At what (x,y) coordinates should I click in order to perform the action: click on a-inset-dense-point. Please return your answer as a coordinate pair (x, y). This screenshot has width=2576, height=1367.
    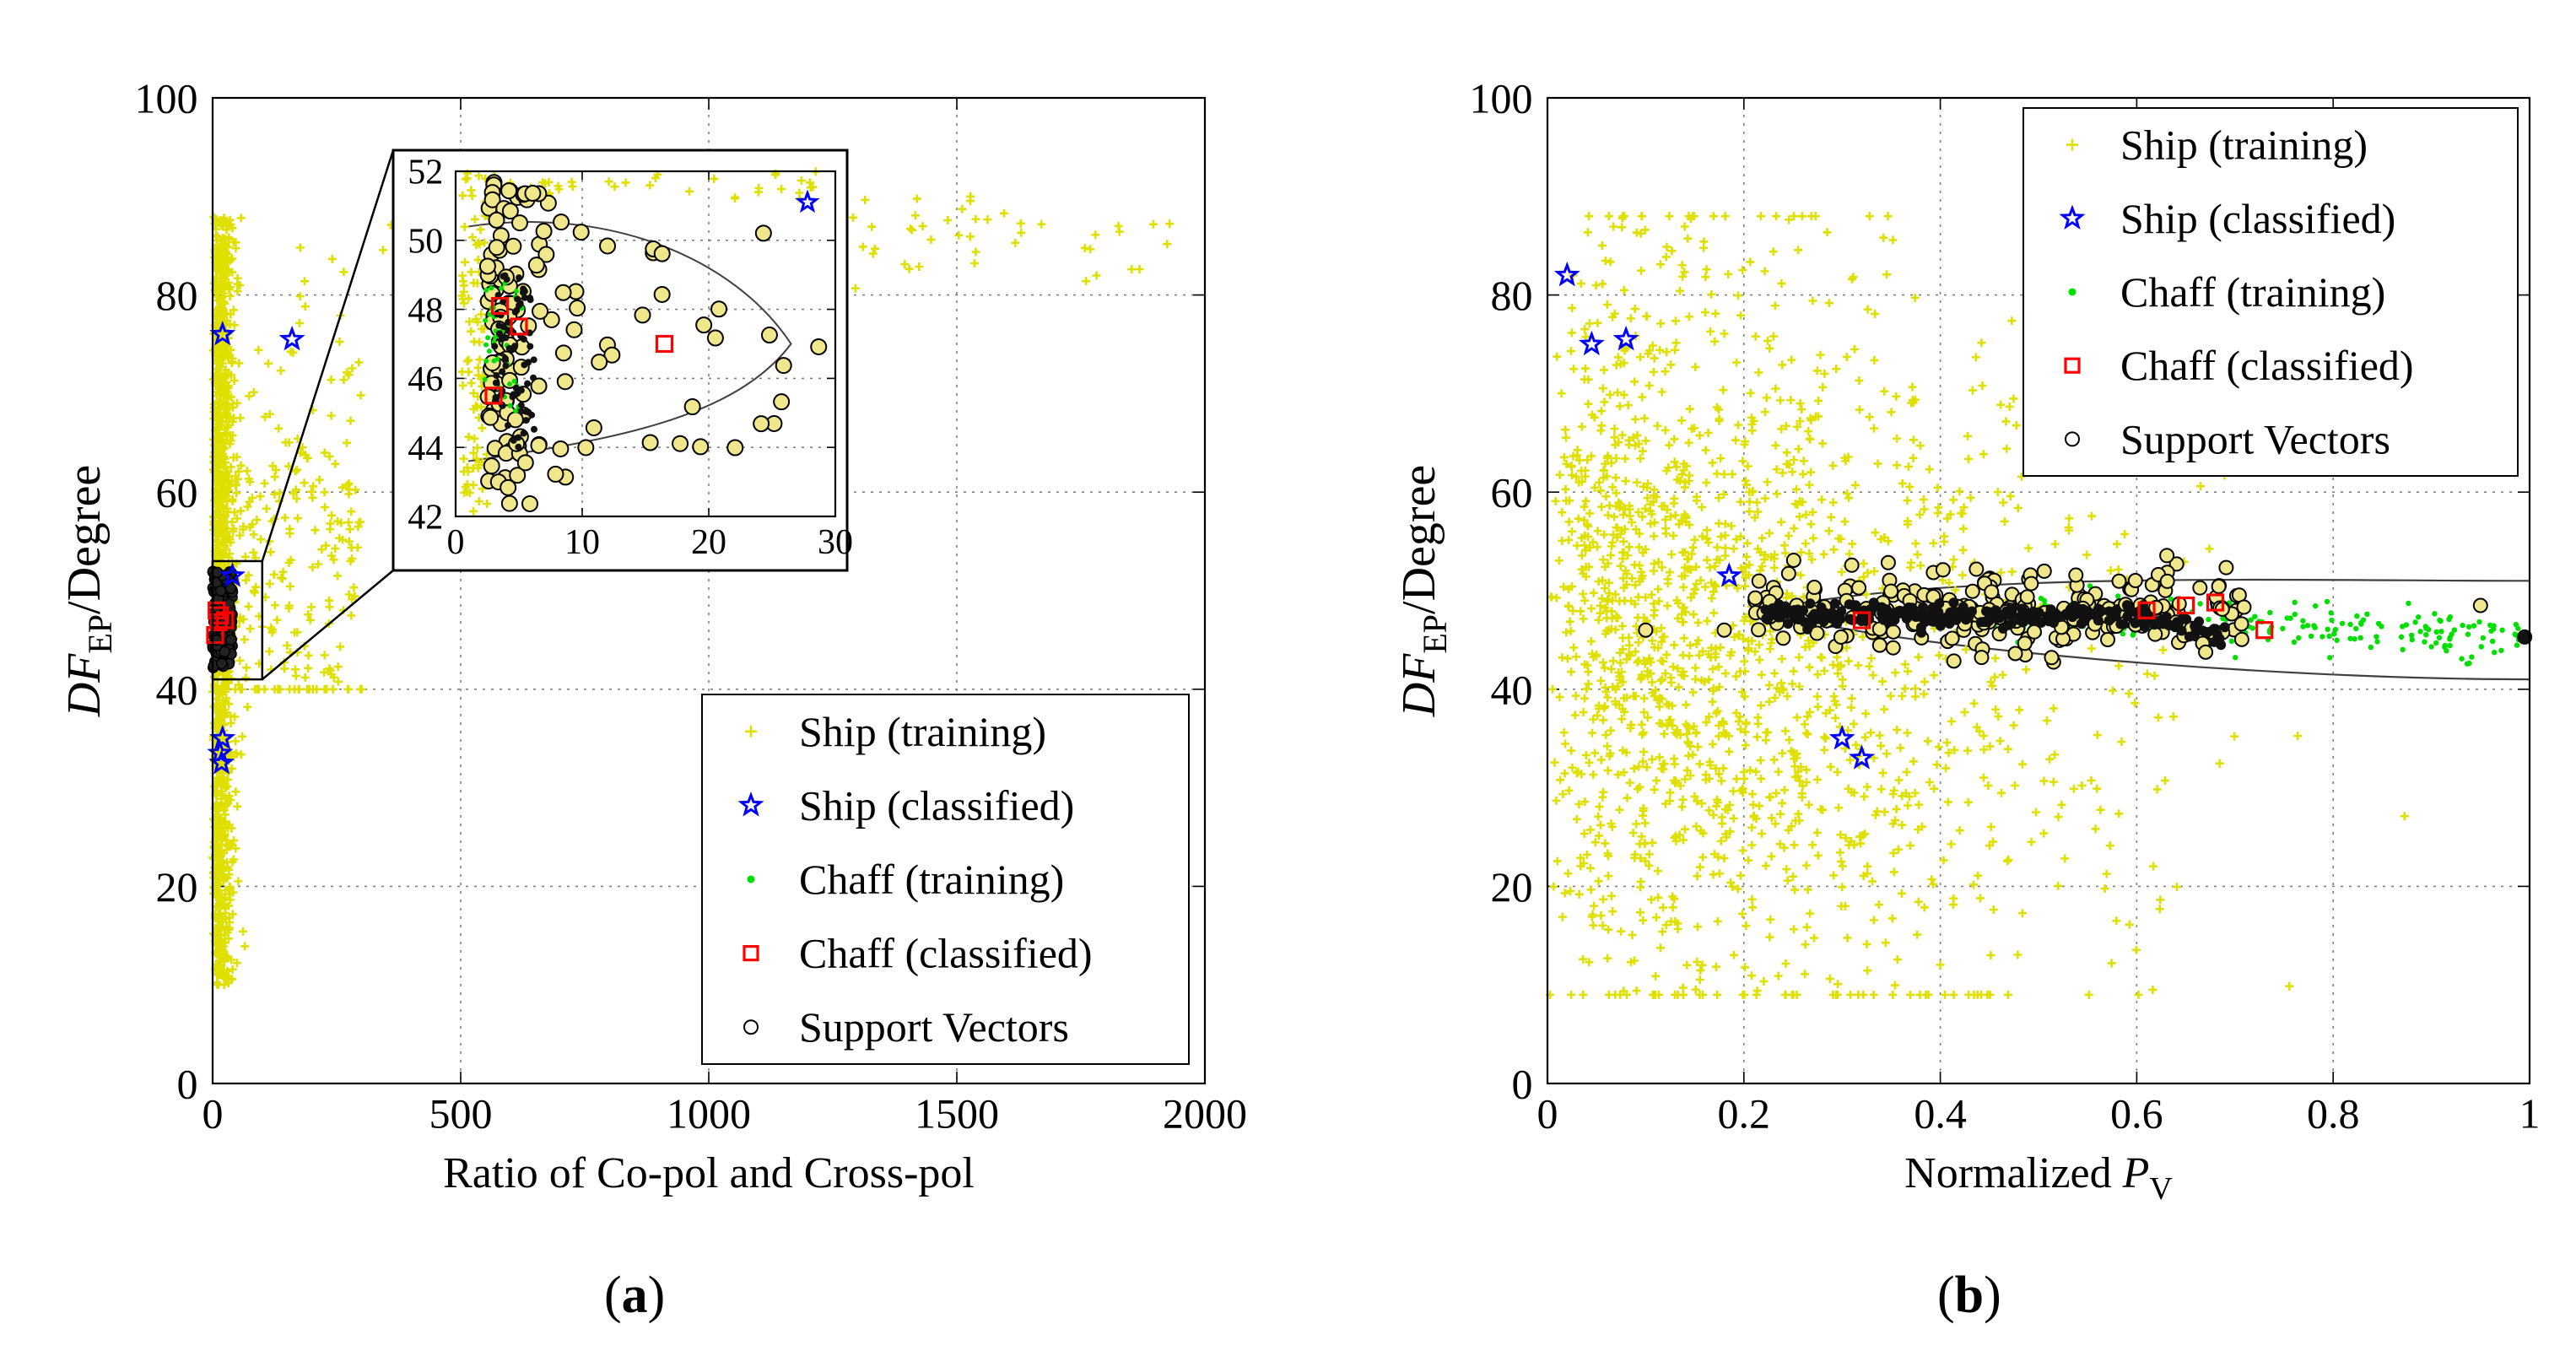
    Looking at the image, I should click on (503, 301).